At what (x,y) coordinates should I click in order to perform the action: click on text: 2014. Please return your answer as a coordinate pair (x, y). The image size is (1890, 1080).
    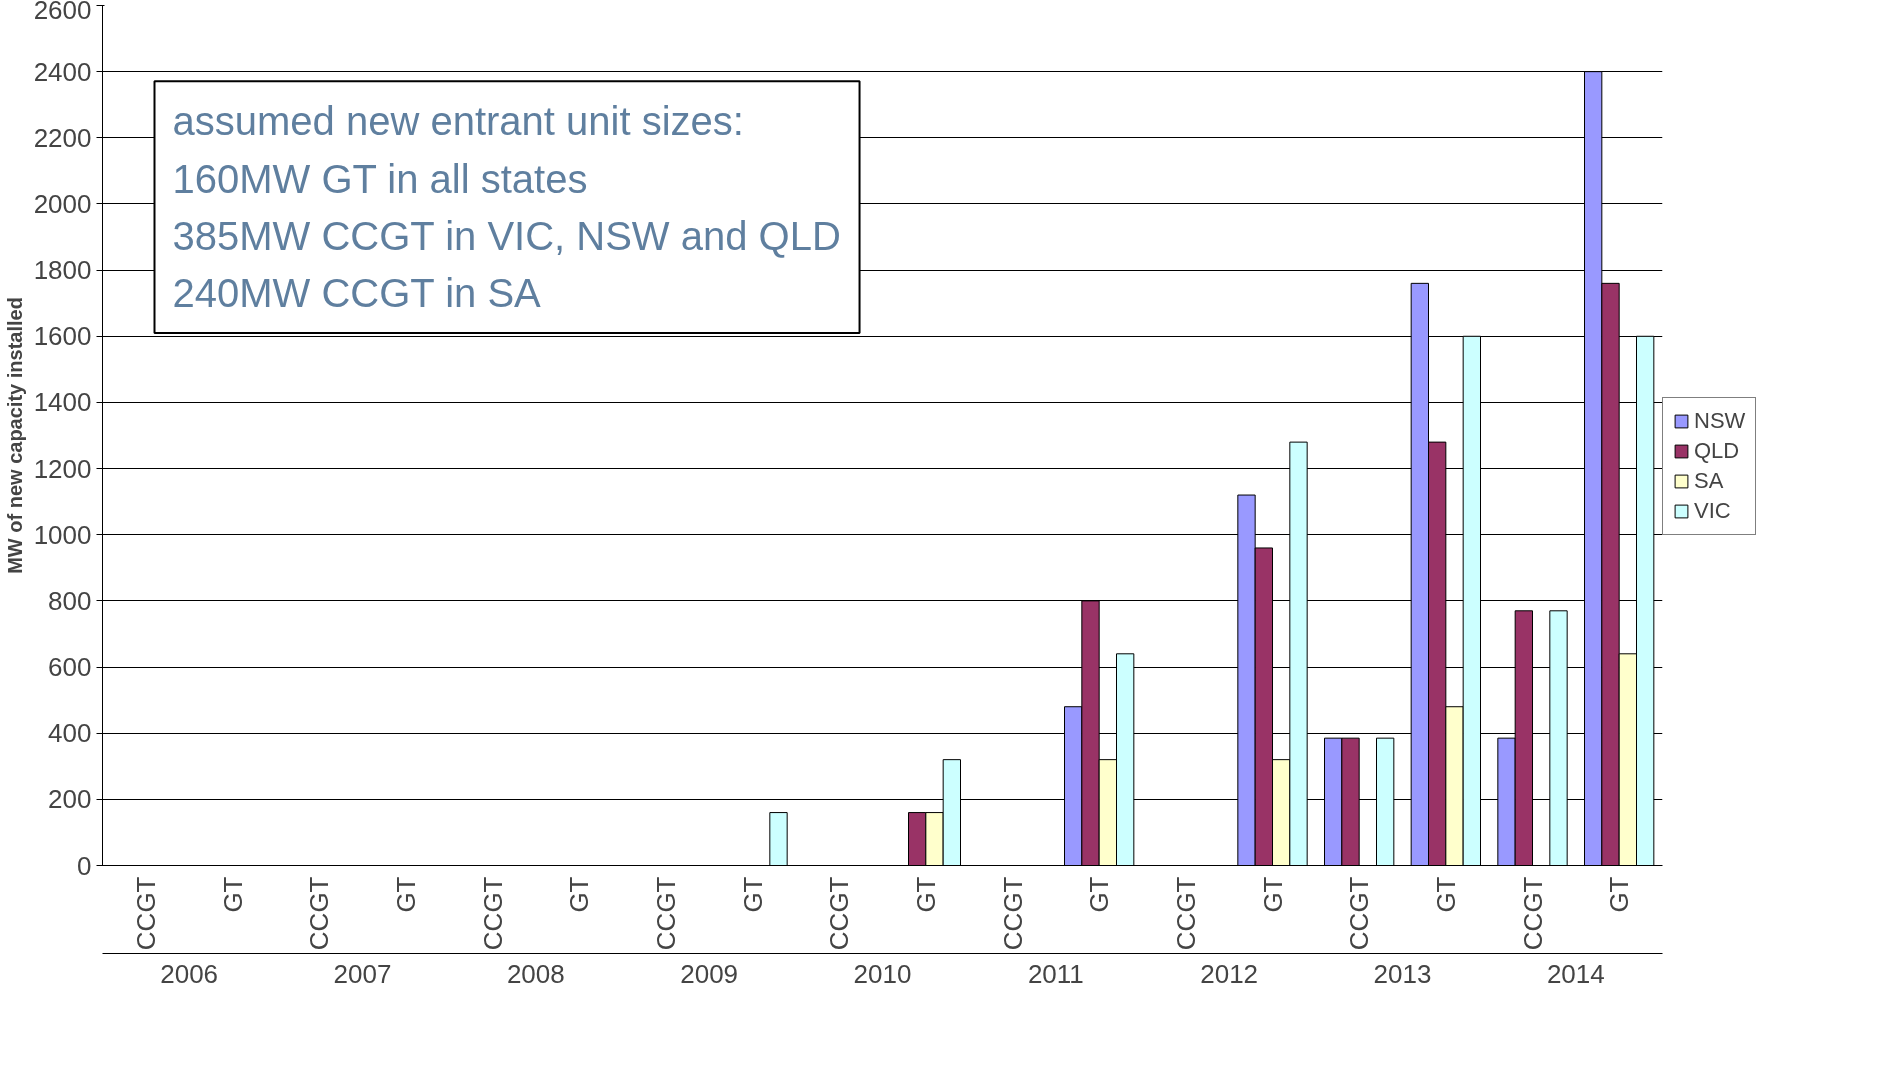
    Looking at the image, I should click on (1575, 973).